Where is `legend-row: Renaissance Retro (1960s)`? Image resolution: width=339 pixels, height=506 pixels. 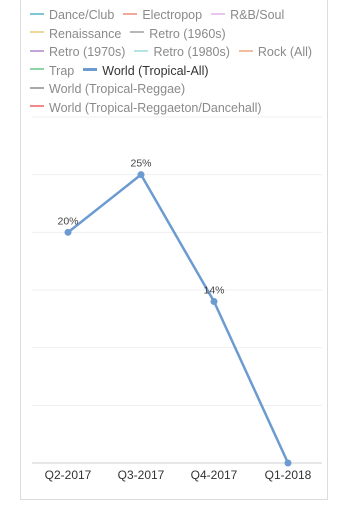
legend-row: Renaissance Retro (1960s) is located at coordinates (180, 34).